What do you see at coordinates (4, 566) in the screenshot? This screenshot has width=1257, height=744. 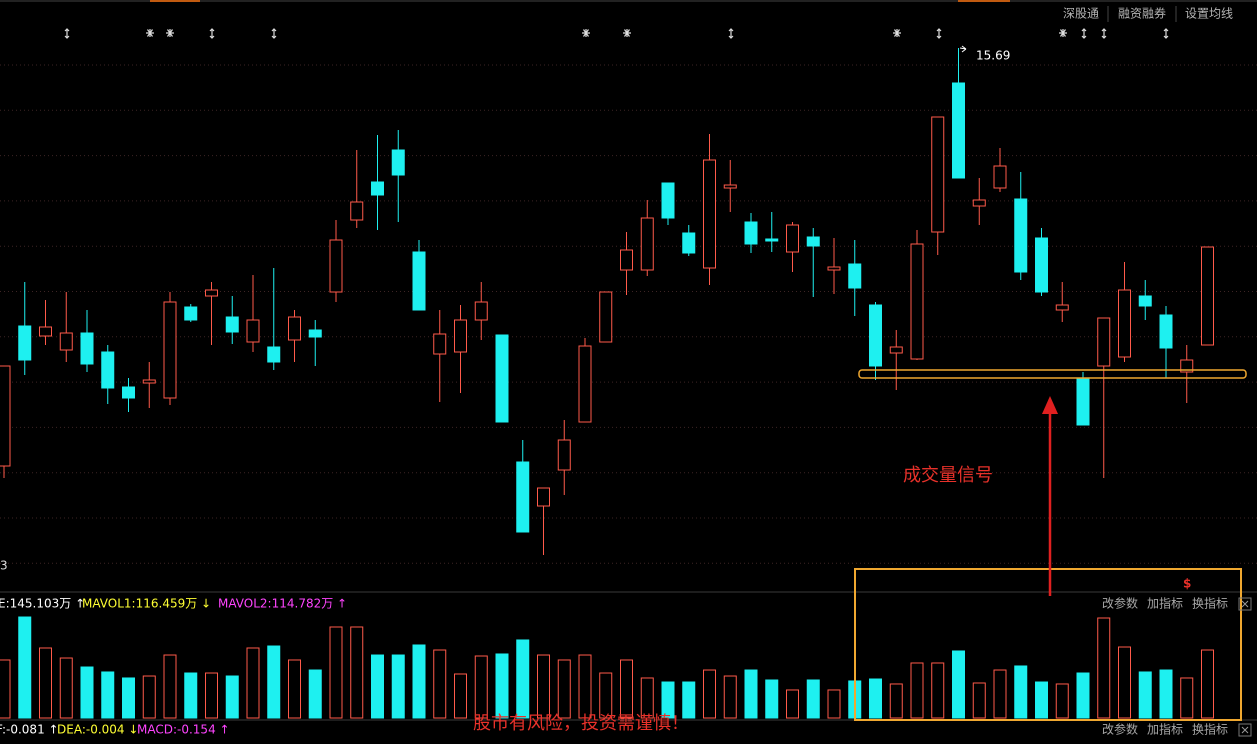 I see `y-label-fragment: 3` at bounding box center [4, 566].